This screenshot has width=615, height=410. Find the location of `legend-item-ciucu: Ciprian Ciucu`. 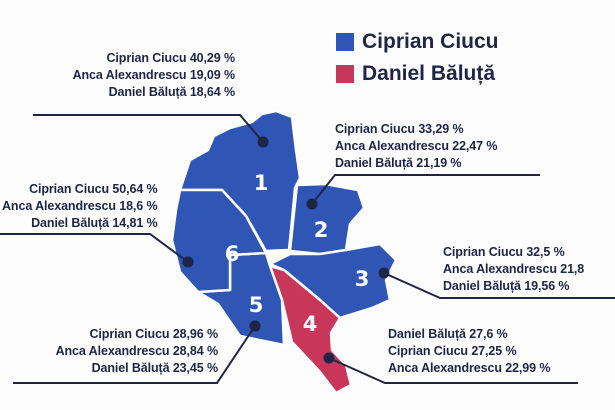

legend-item-ciucu: Ciprian Ciucu is located at coordinates (417, 42).